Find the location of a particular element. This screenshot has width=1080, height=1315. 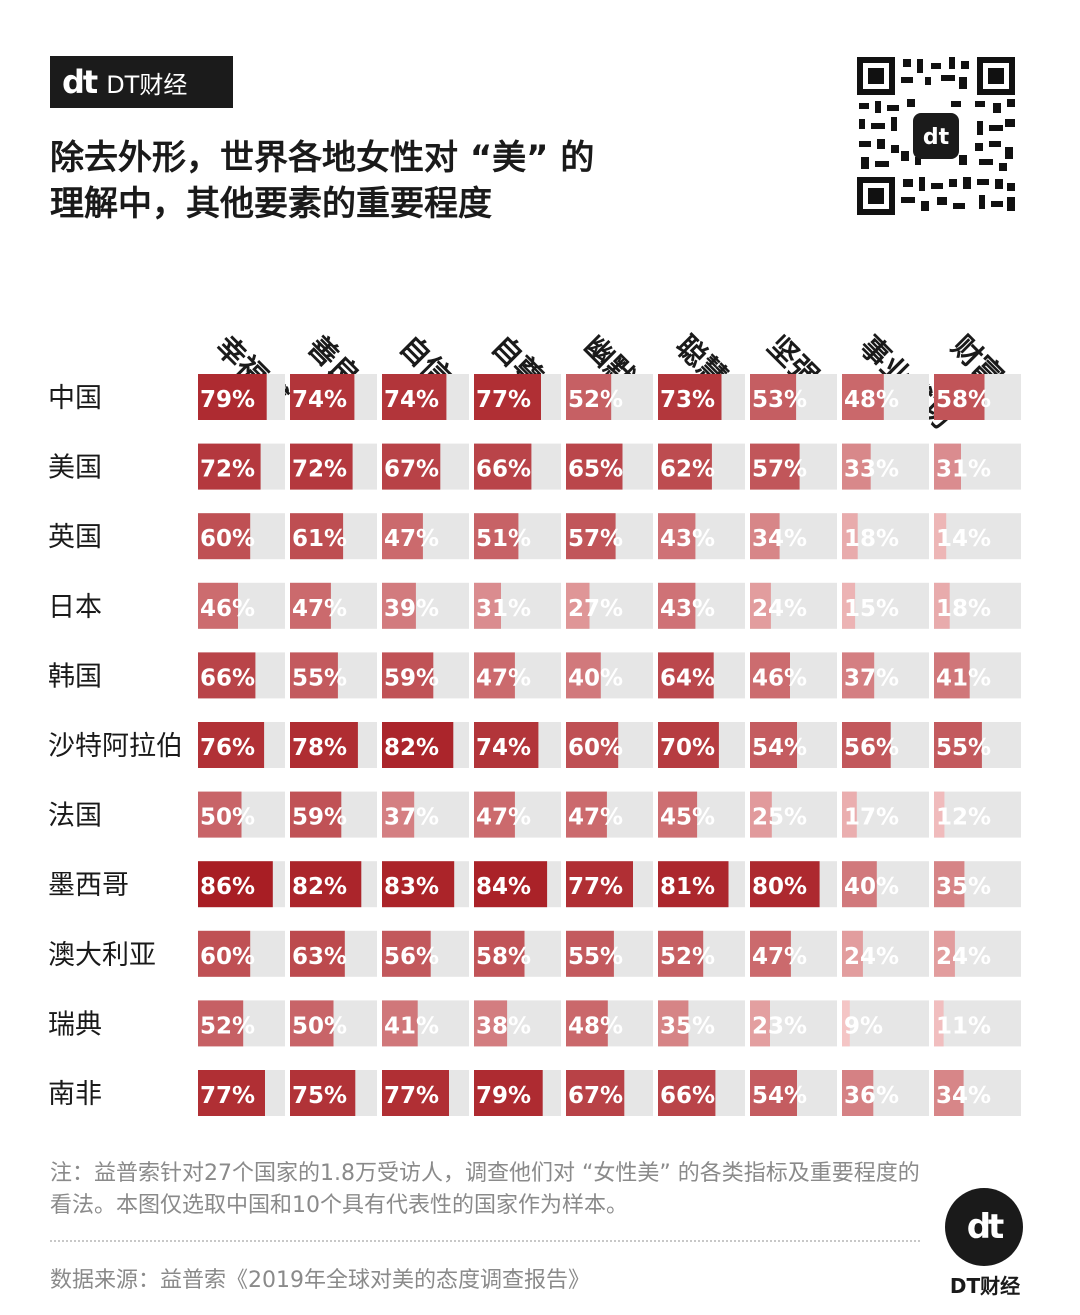

cell-value-label: 53% is located at coordinates (779, 400).